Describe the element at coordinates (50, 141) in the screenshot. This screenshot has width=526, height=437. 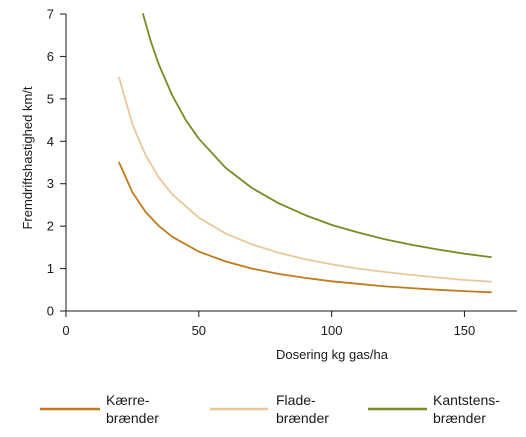
I see `y-tick-label: 4` at that location.